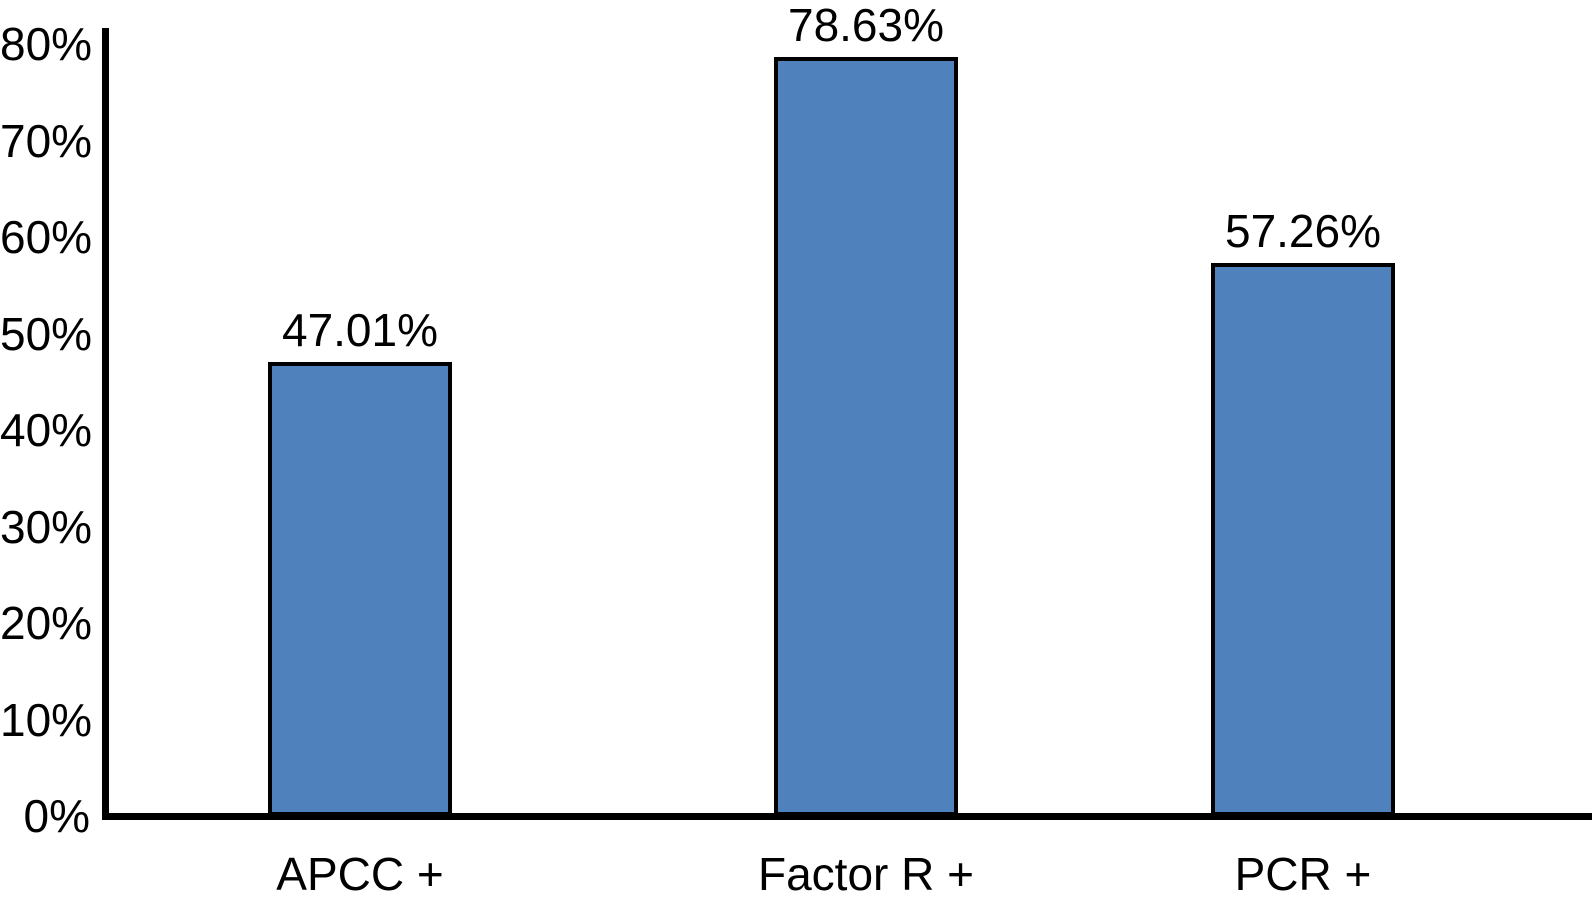 This screenshot has height=912, width=1592. I want to click on bar-value-label: 47.01%, so click(359, 330).